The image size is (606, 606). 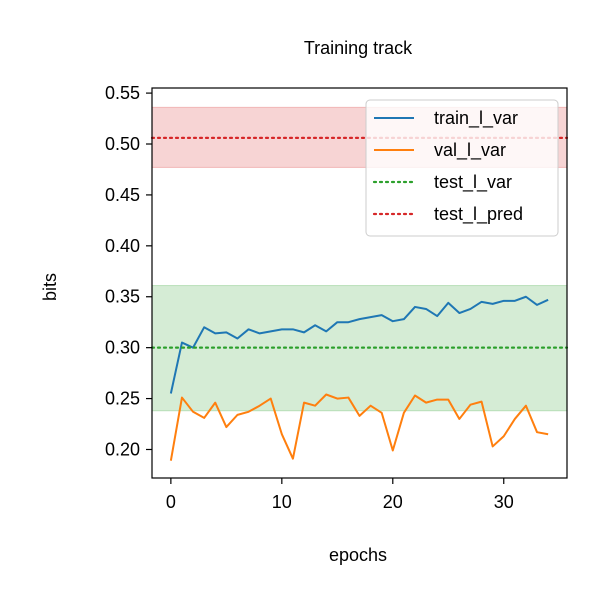 What do you see at coordinates (470, 150) in the screenshot?
I see `legend-label-val_l_var: val_l_var` at bounding box center [470, 150].